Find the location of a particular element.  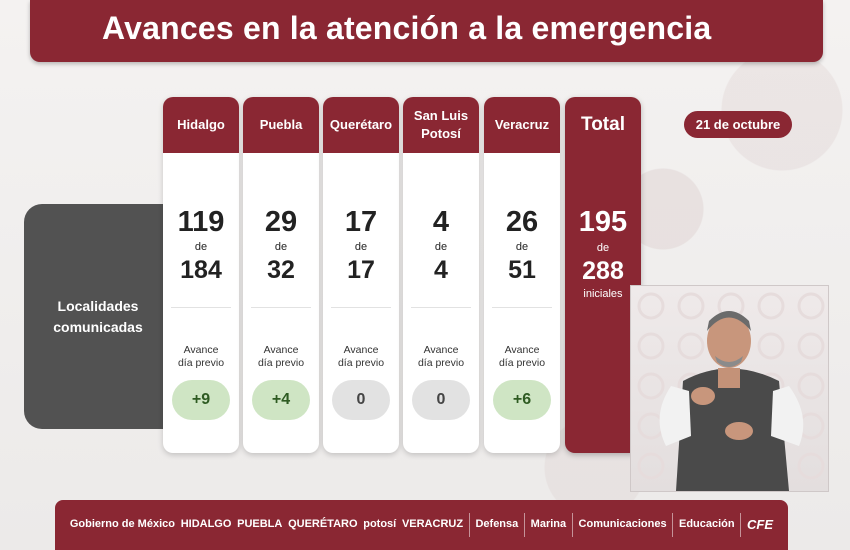

done-count: 119 is located at coordinates (201, 222).